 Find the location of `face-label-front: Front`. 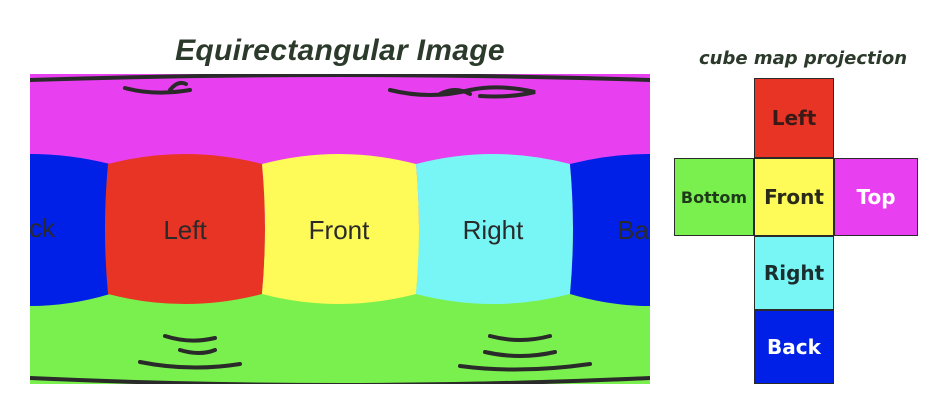

face-label-front: Front is located at coordinates (339, 230).